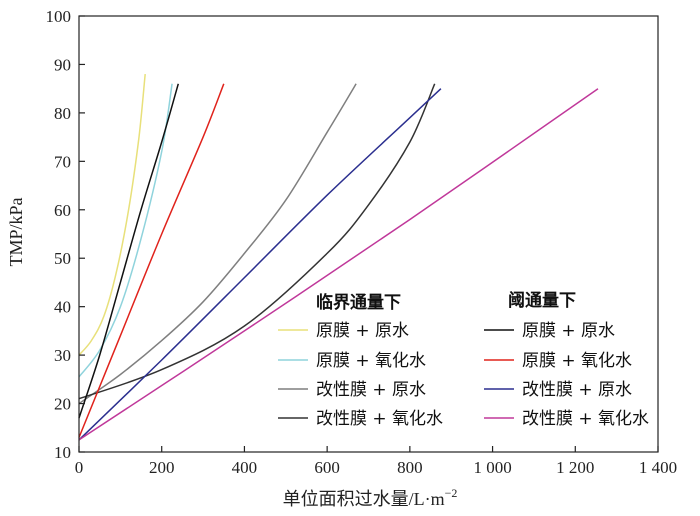 Image resolution: width=700 pixels, height=516 pixels. What do you see at coordinates (62, 404) in the screenshot?
I see `y-tick-label: 20` at bounding box center [62, 404].